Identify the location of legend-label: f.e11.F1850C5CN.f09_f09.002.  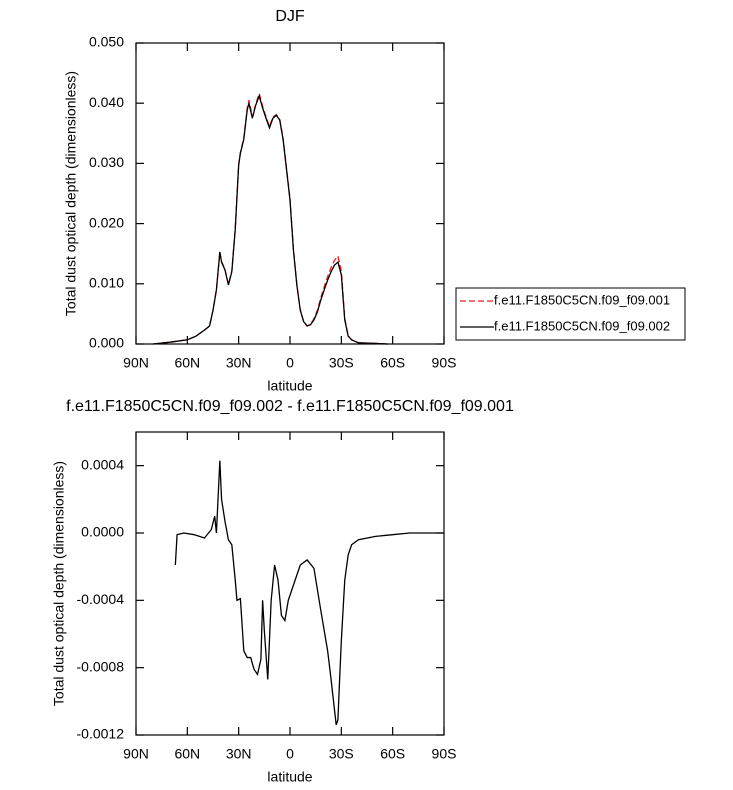
(582, 325).